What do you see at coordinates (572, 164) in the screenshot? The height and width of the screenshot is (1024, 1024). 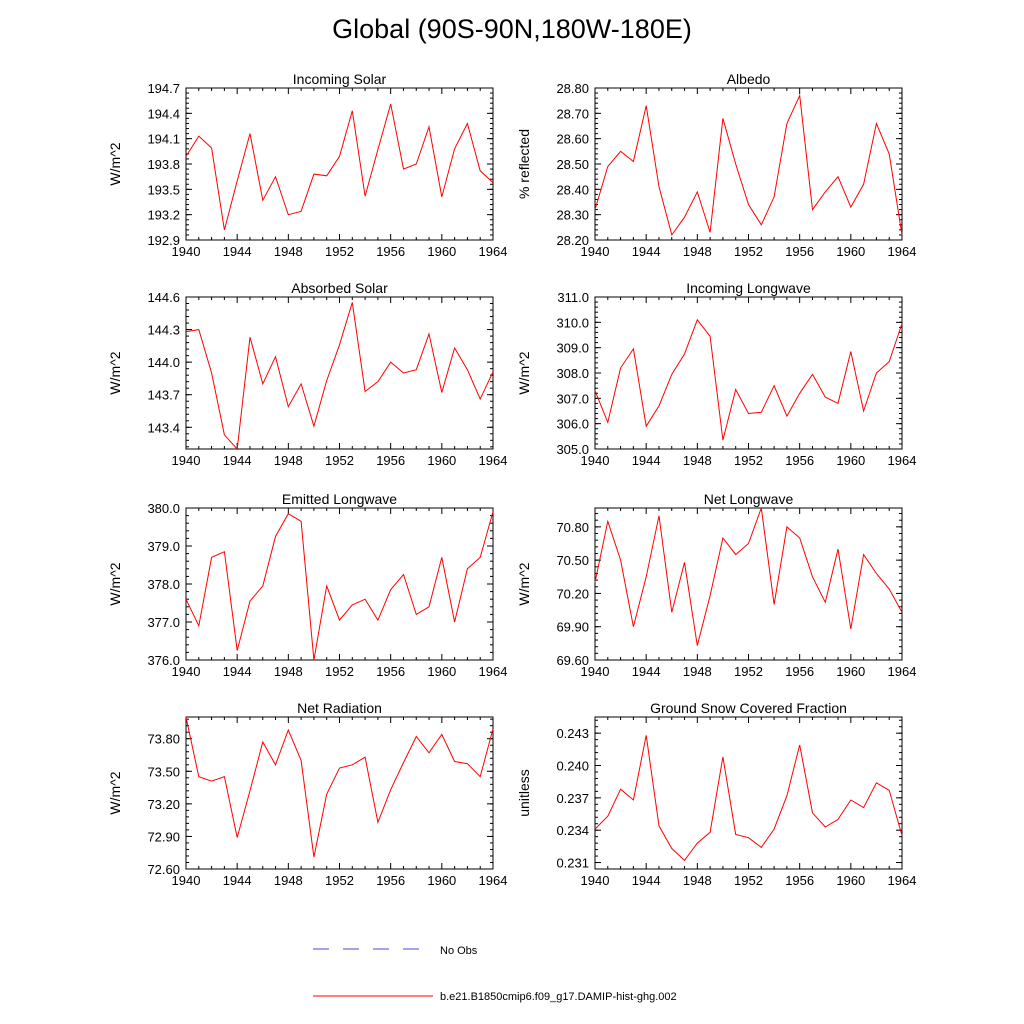 I see `y-tick-label: 28.50` at bounding box center [572, 164].